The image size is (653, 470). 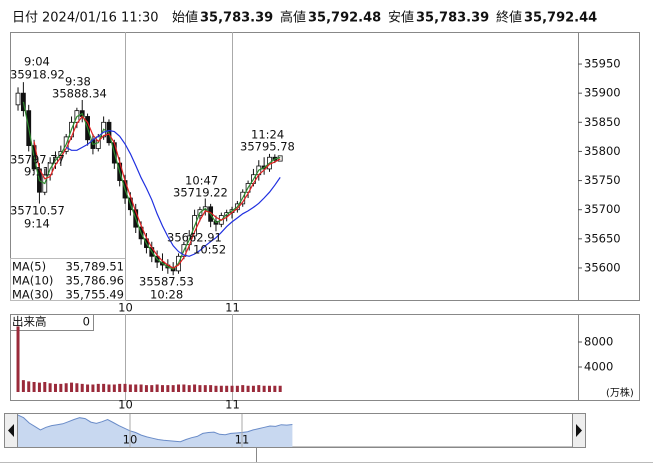 I want to click on annotation: 10:28, so click(x=166, y=295).